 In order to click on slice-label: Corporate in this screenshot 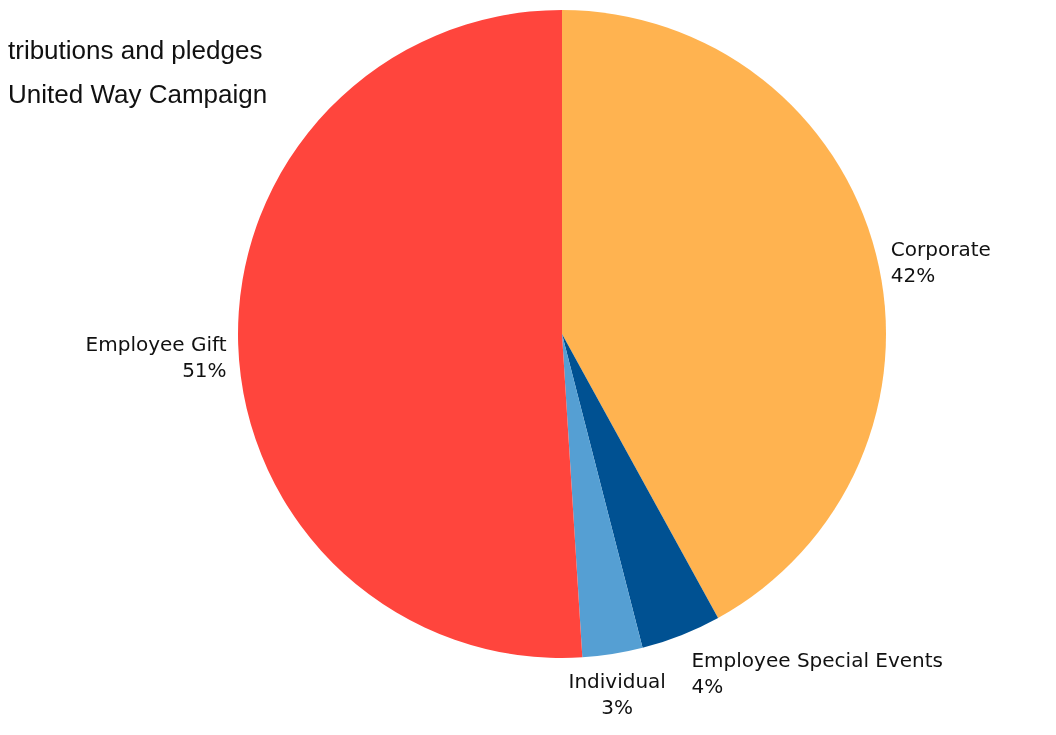, I will do `click(940, 248)`.